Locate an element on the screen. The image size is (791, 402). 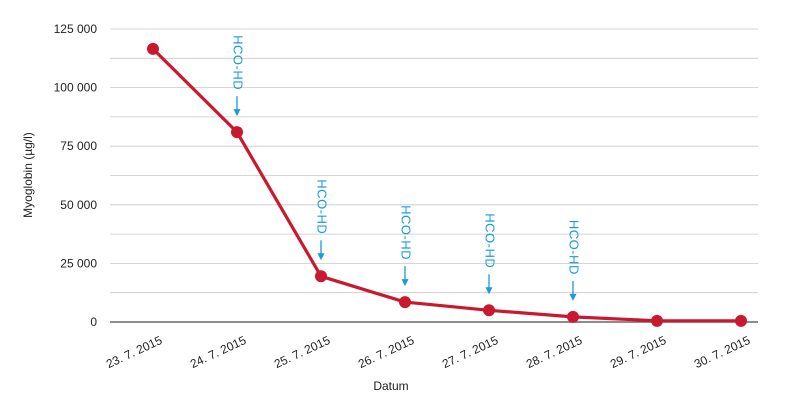
x-axis-title: Datum is located at coordinates (390, 386).